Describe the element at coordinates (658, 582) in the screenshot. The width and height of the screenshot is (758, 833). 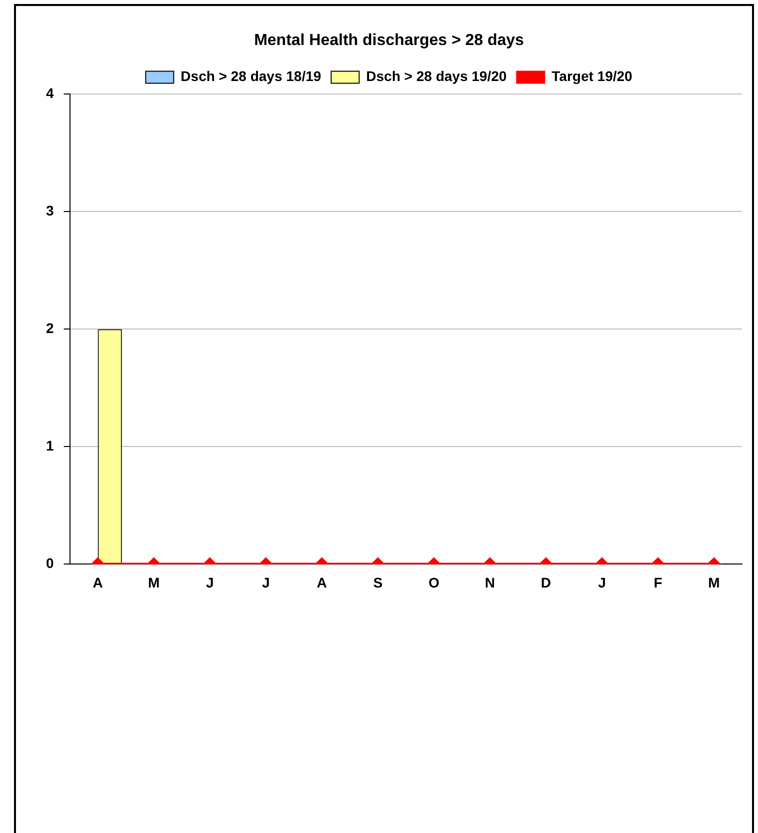
I see `x-tick-label: F` at that location.